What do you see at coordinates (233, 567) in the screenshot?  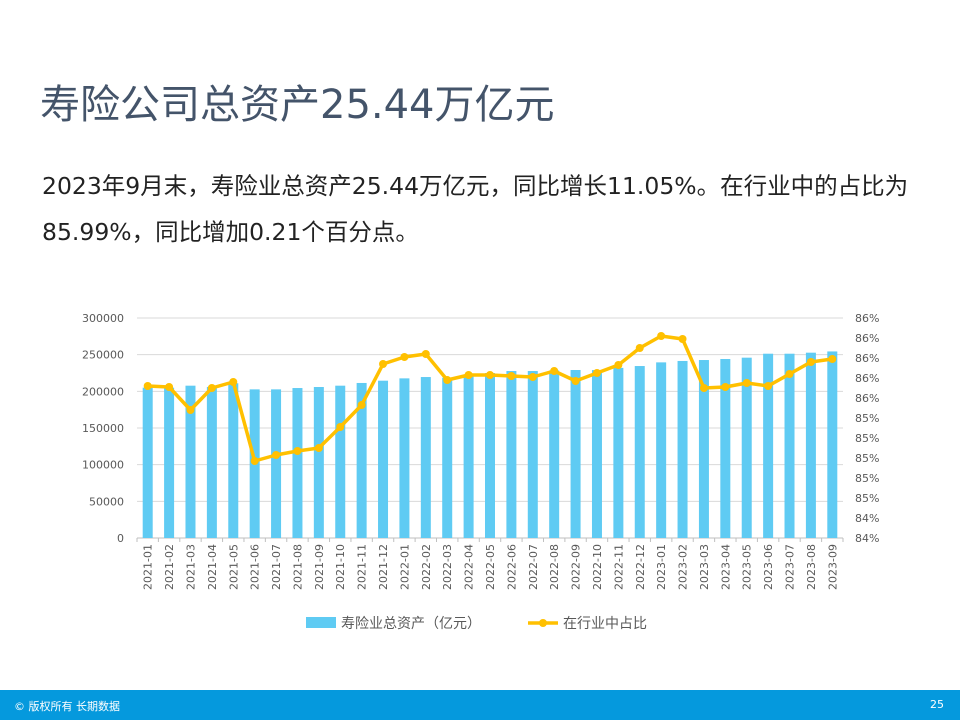 I see `x-tick-label: 2021-05` at bounding box center [233, 567].